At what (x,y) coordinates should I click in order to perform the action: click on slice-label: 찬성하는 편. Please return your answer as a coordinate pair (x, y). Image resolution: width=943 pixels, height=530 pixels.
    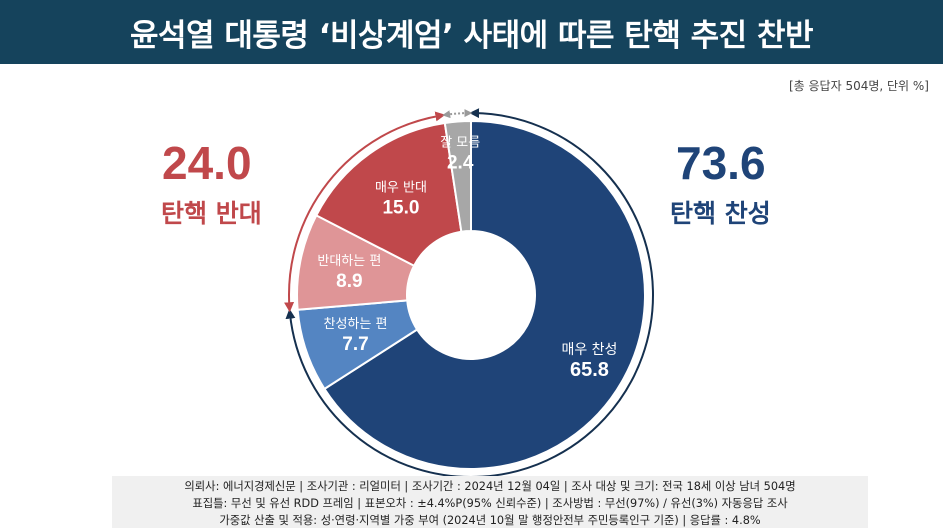
    Looking at the image, I should click on (356, 324).